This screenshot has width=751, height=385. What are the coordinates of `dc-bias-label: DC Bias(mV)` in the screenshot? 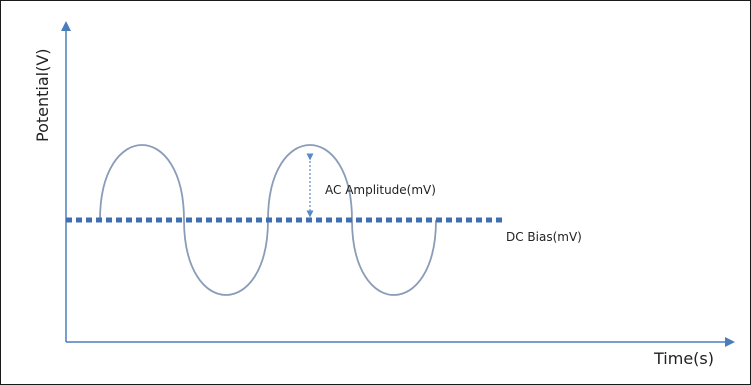 It's located at (544, 237).